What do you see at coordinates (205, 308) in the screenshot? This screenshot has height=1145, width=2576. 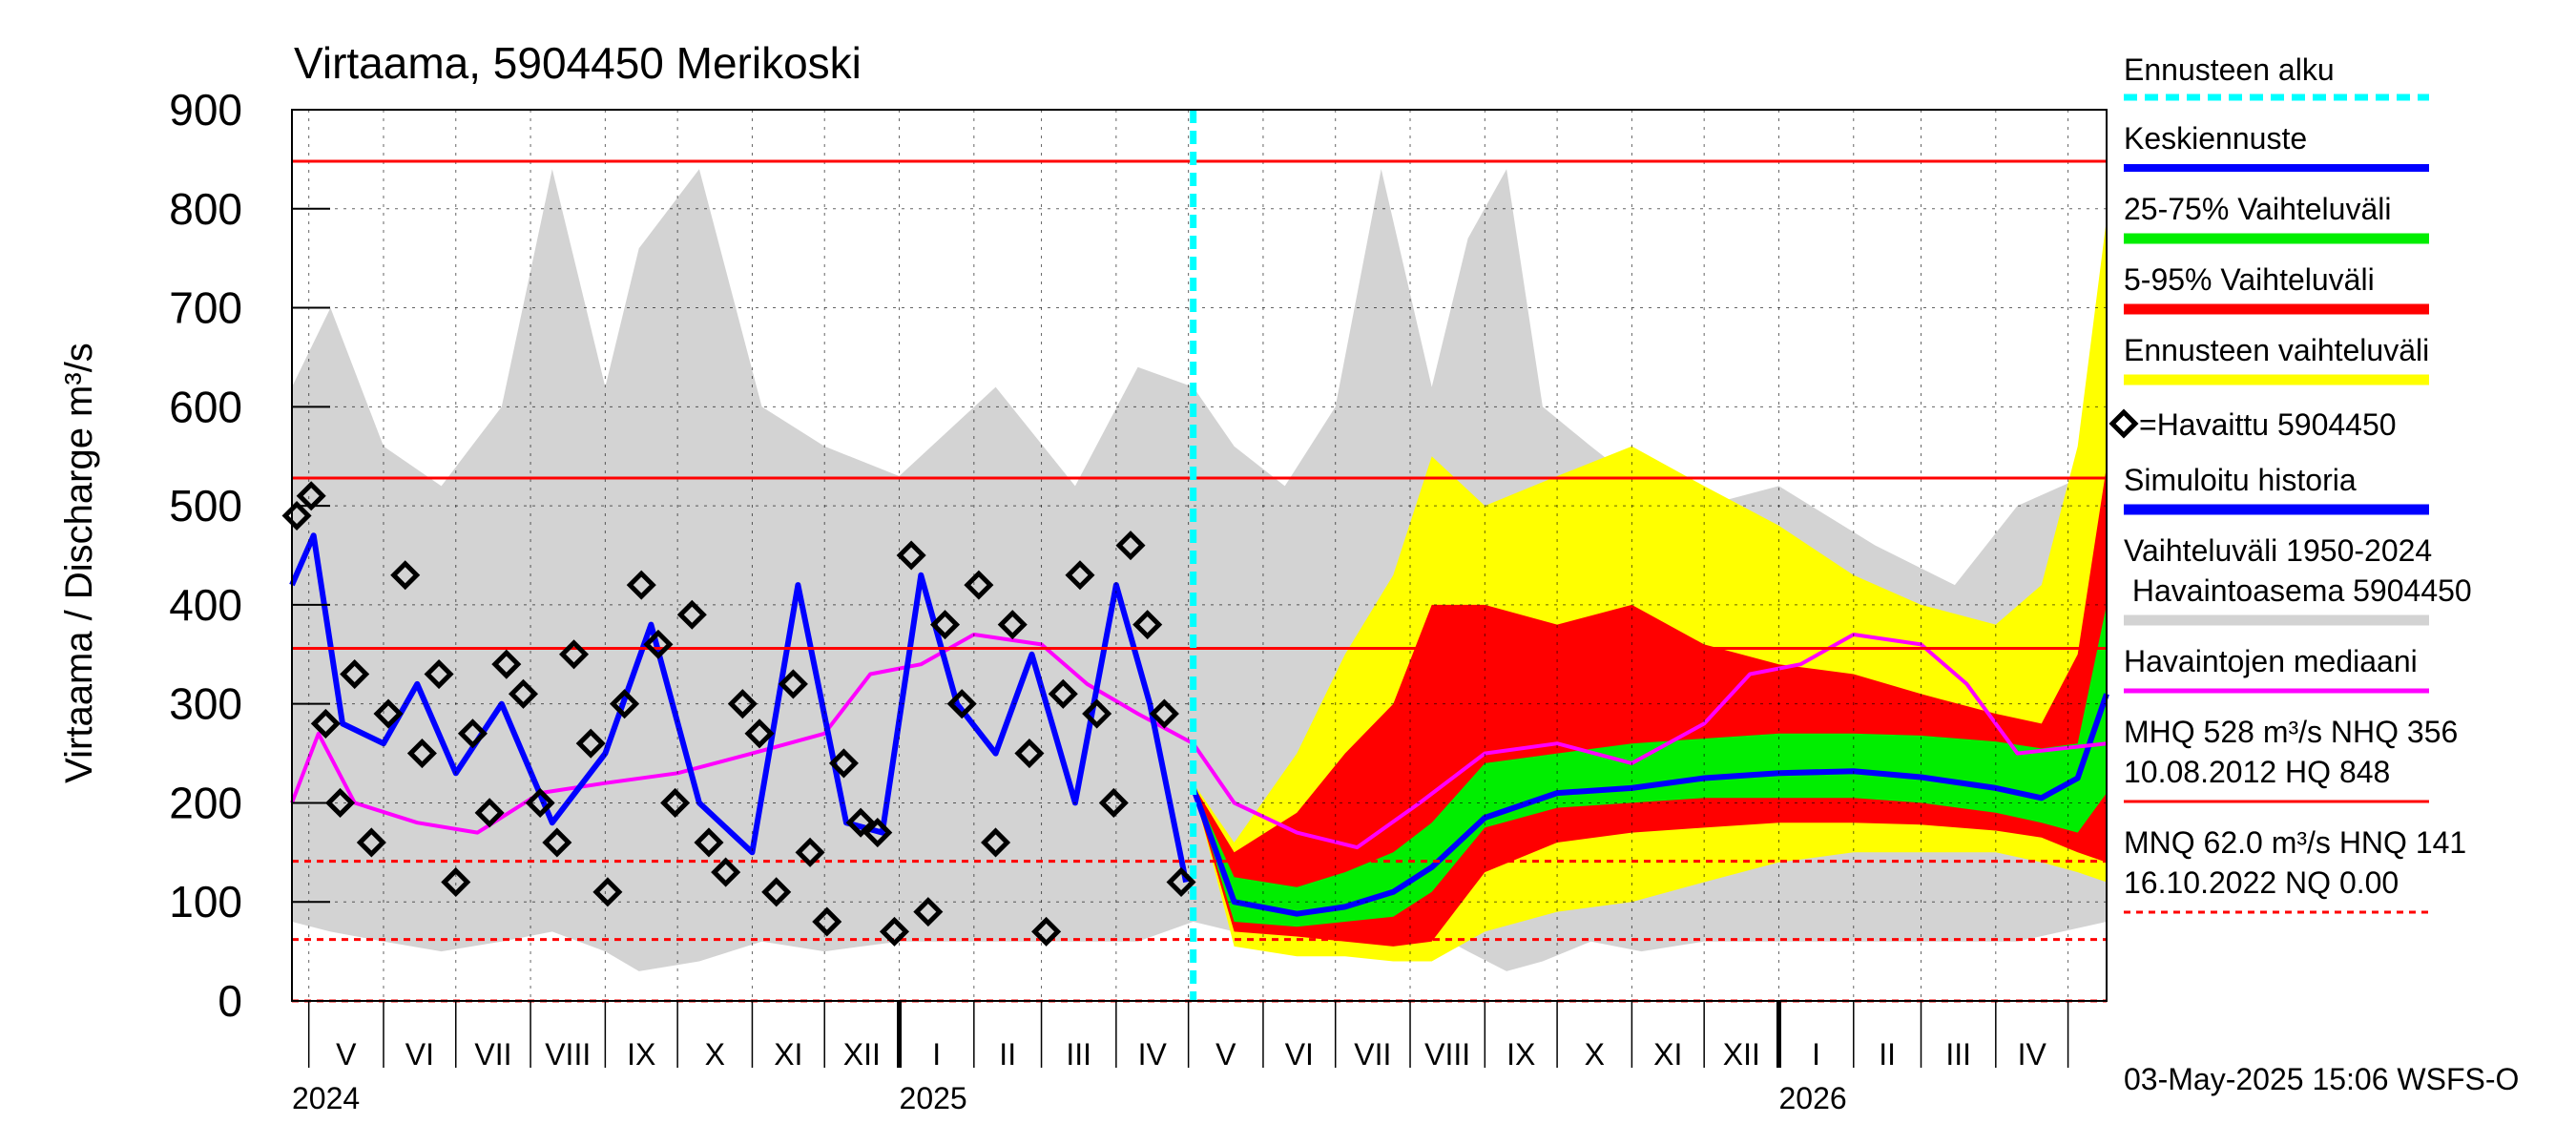 I see `y-tick-label: 700` at bounding box center [205, 308].